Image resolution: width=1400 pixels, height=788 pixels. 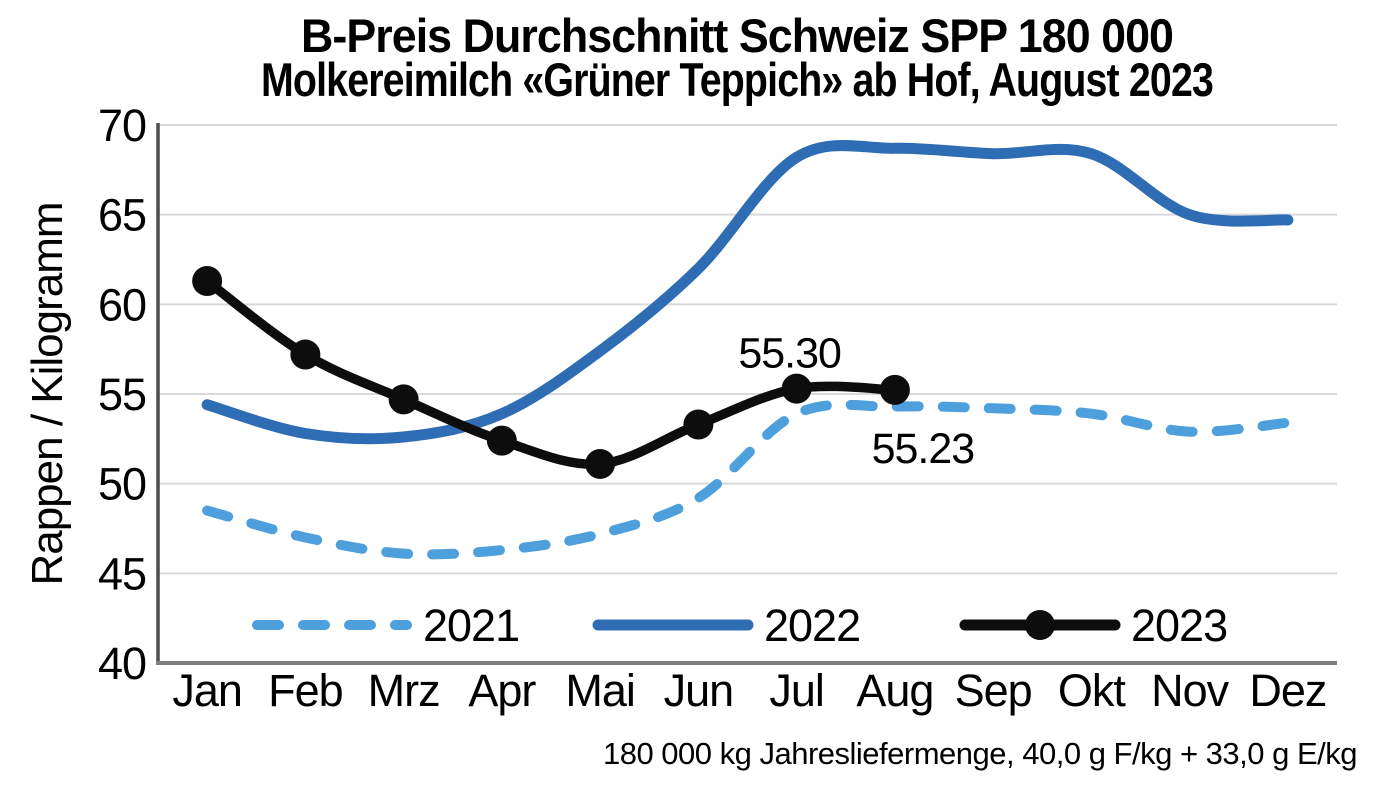 I want to click on x-tick-label-Mrz: Mrz, so click(x=404, y=690).